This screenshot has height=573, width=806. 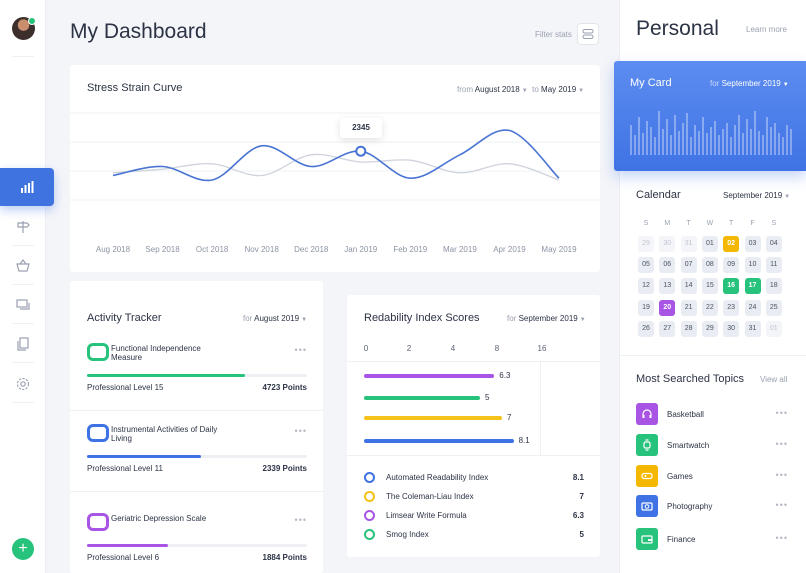 What do you see at coordinates (773, 265) in the screenshot?
I see `calendar-day: 11` at bounding box center [773, 265].